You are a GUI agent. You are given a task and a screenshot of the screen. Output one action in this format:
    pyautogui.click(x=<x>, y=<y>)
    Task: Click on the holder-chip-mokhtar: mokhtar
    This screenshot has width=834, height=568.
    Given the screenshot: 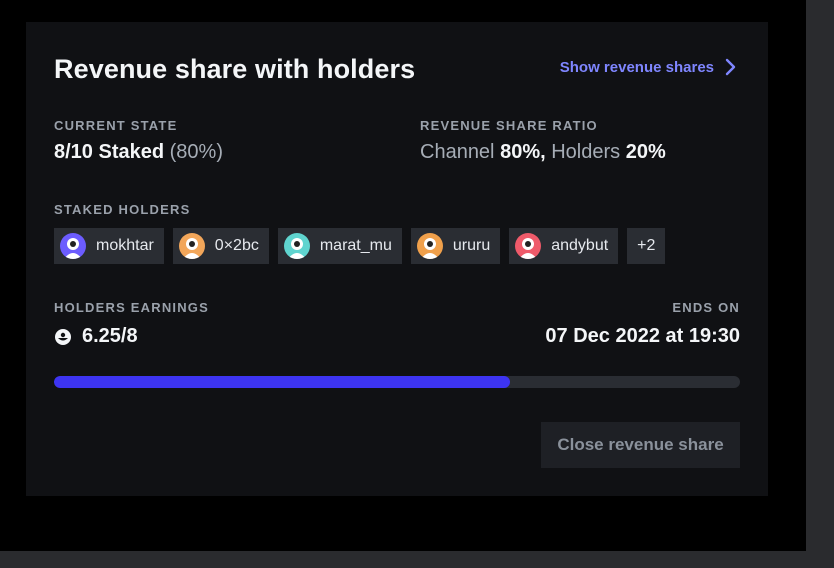 What is the action you would take?
    pyautogui.click(x=109, y=246)
    